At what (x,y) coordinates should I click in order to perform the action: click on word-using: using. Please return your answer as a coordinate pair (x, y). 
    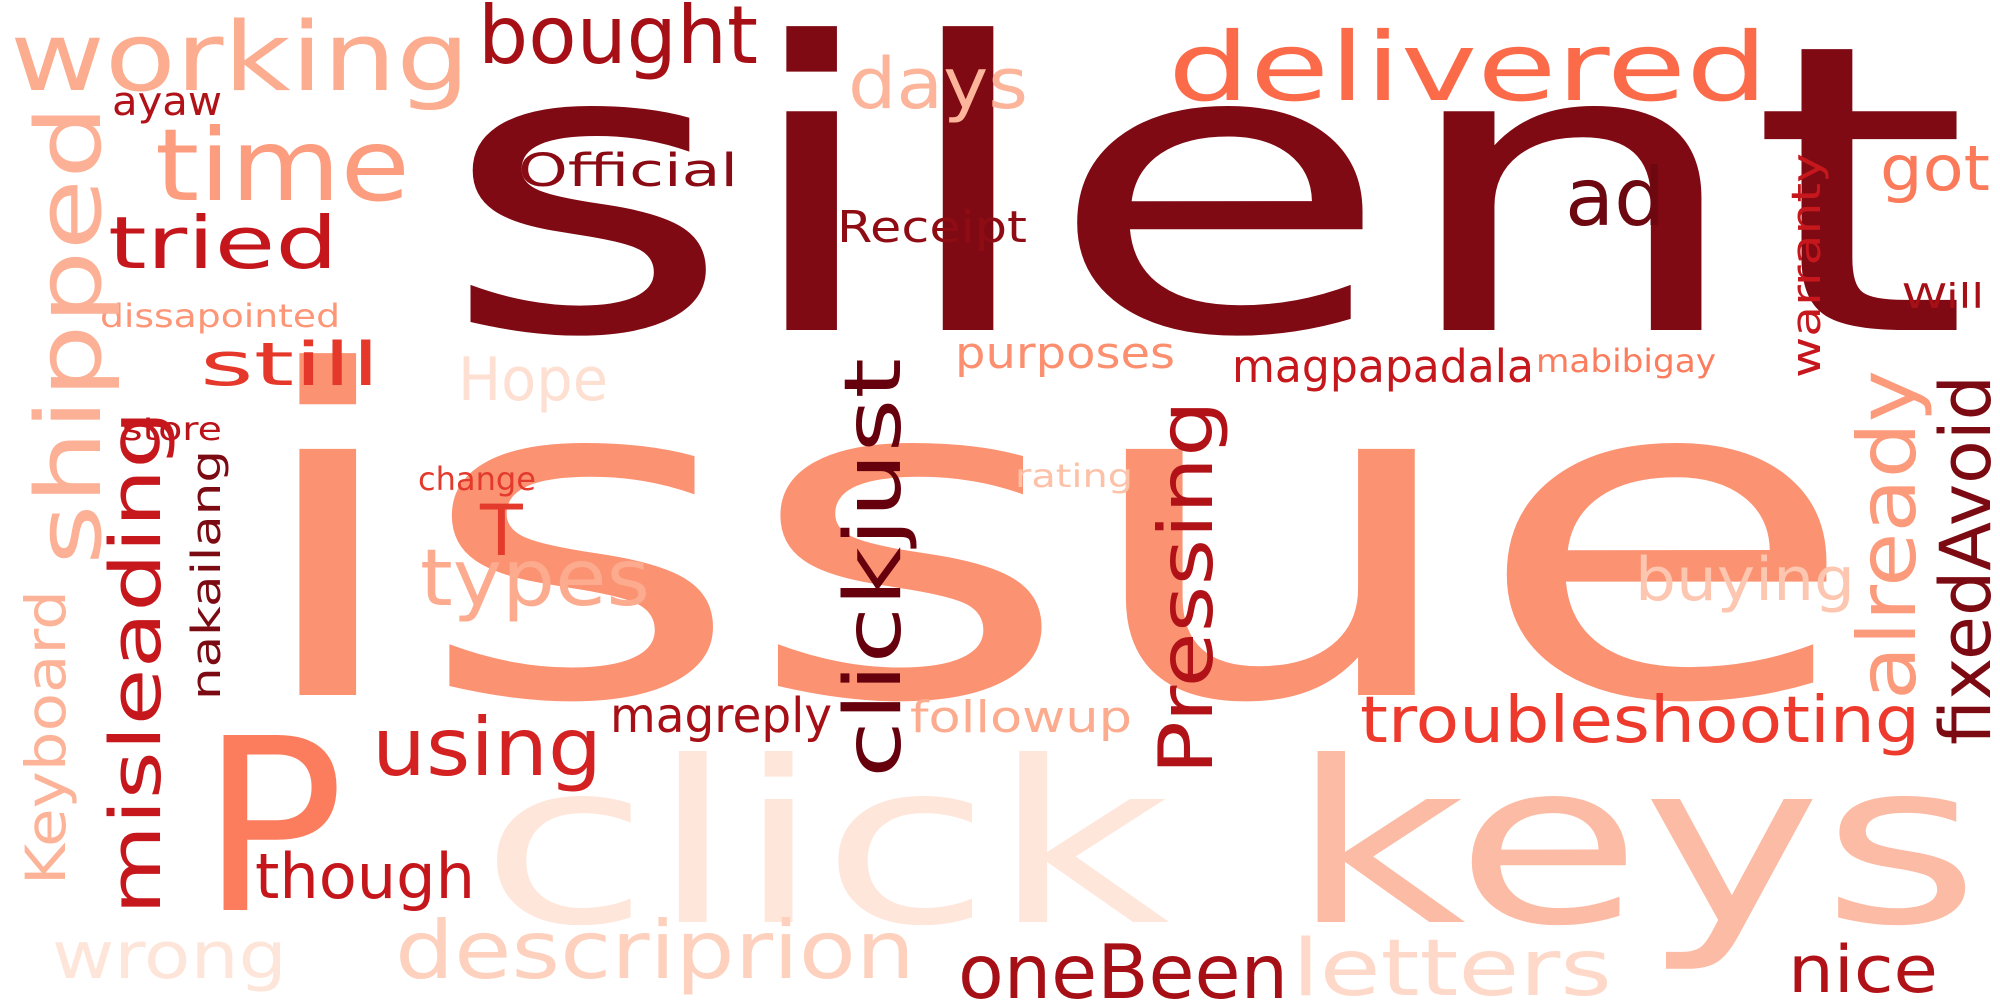
    Looking at the image, I should click on (487, 747).